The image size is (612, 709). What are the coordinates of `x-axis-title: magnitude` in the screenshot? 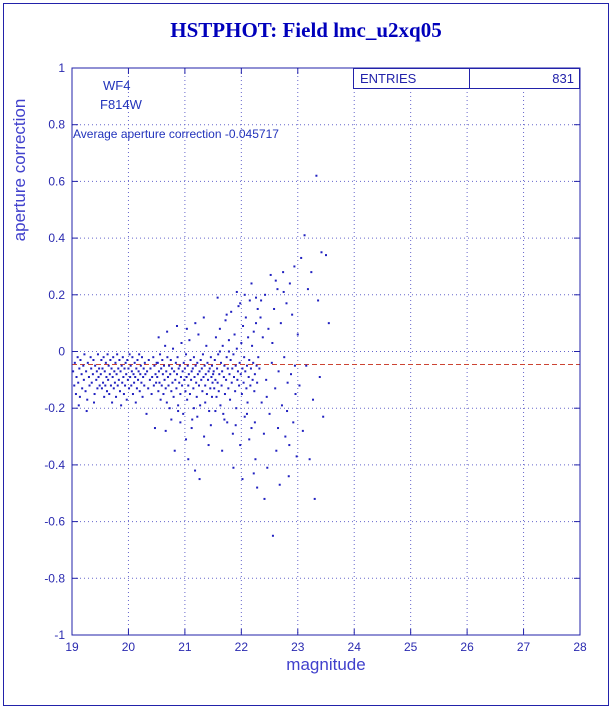 It's located at (326, 664).